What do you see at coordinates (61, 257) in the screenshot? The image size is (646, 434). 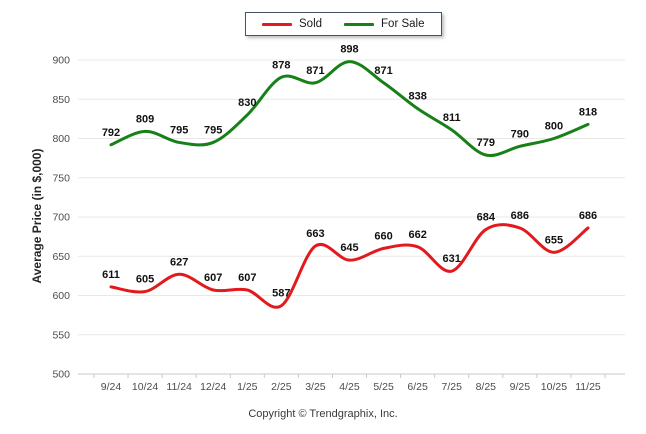 I see `y-tick-label-650: 650` at bounding box center [61, 257].